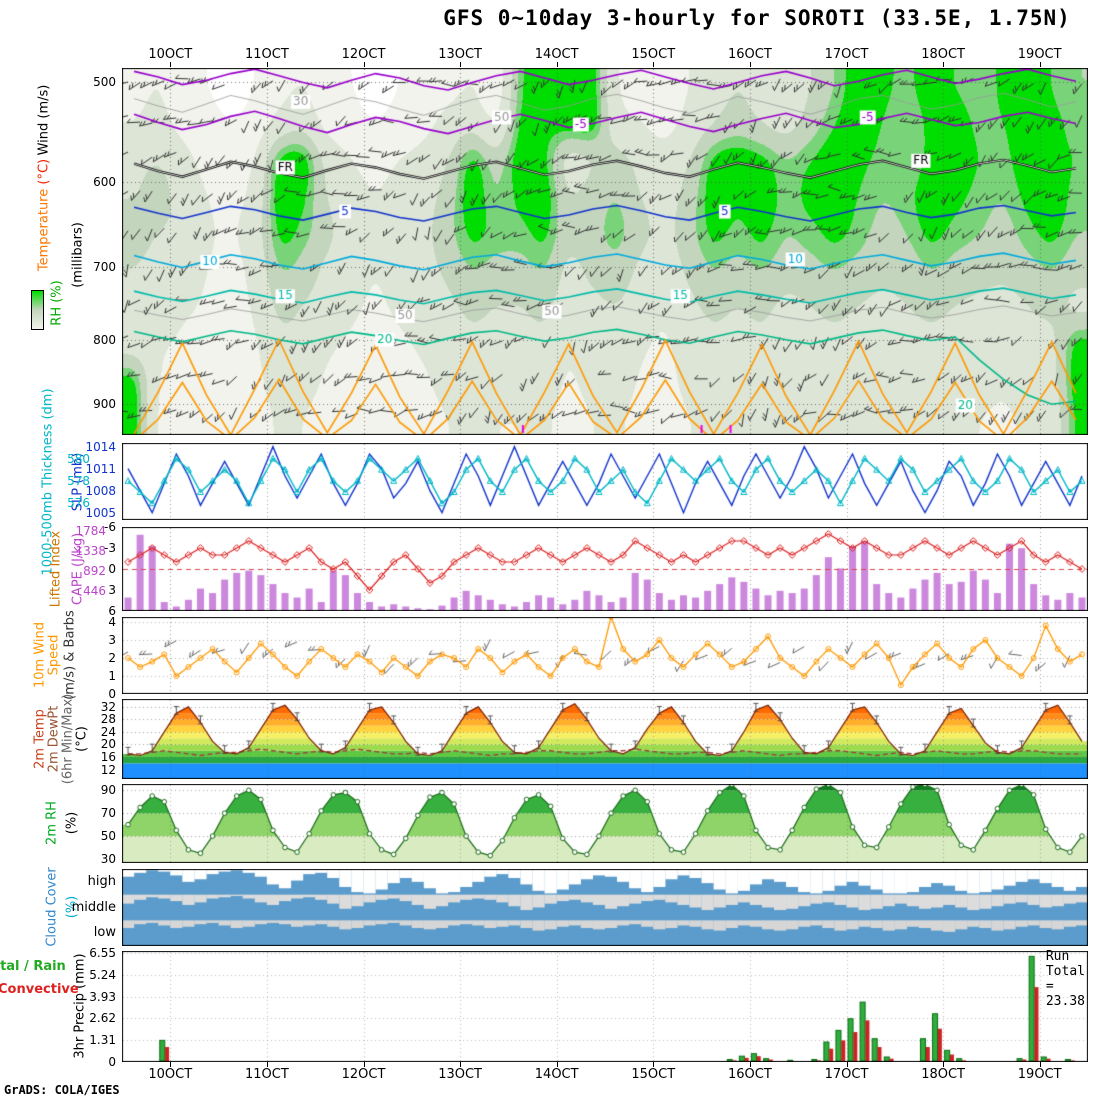 The height and width of the screenshot is (1100, 1100). What do you see at coordinates (104, 82) in the screenshot?
I see `y-tick-label: 500` at bounding box center [104, 82].